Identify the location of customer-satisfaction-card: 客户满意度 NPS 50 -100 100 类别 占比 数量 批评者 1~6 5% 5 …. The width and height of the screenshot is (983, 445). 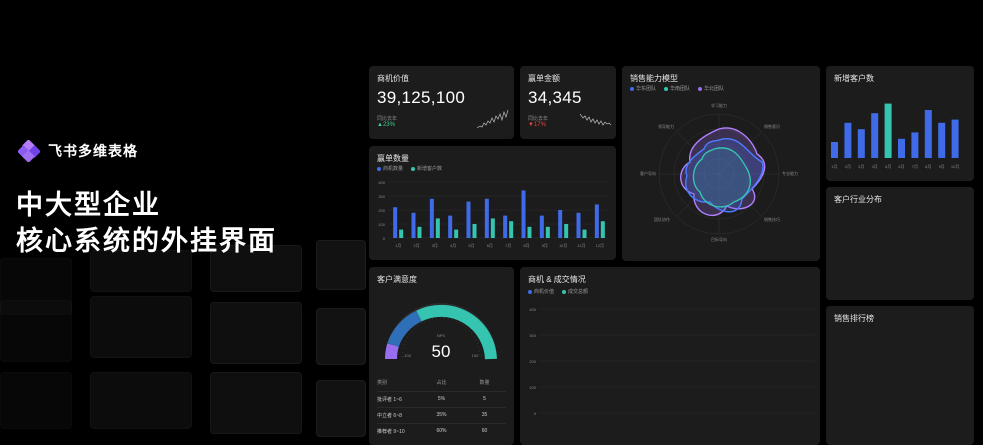
(441, 356).